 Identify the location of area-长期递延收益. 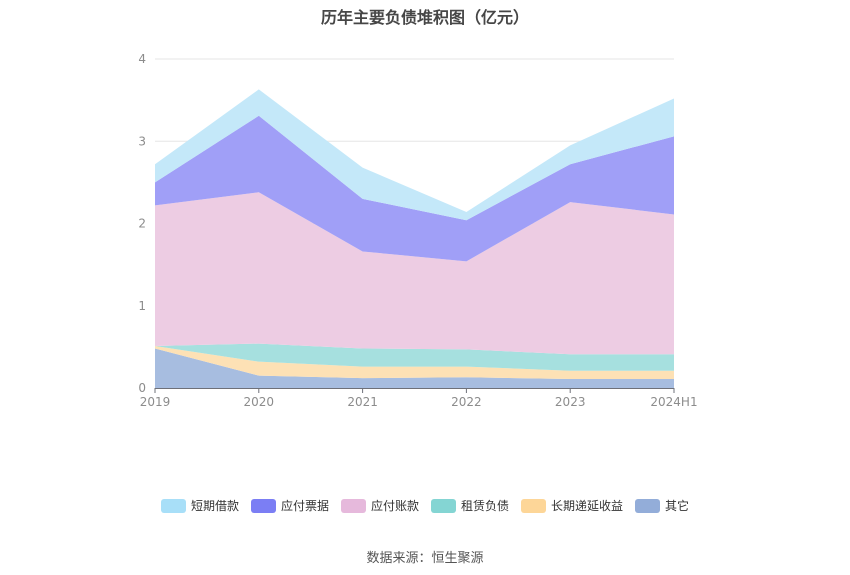
(414, 362).